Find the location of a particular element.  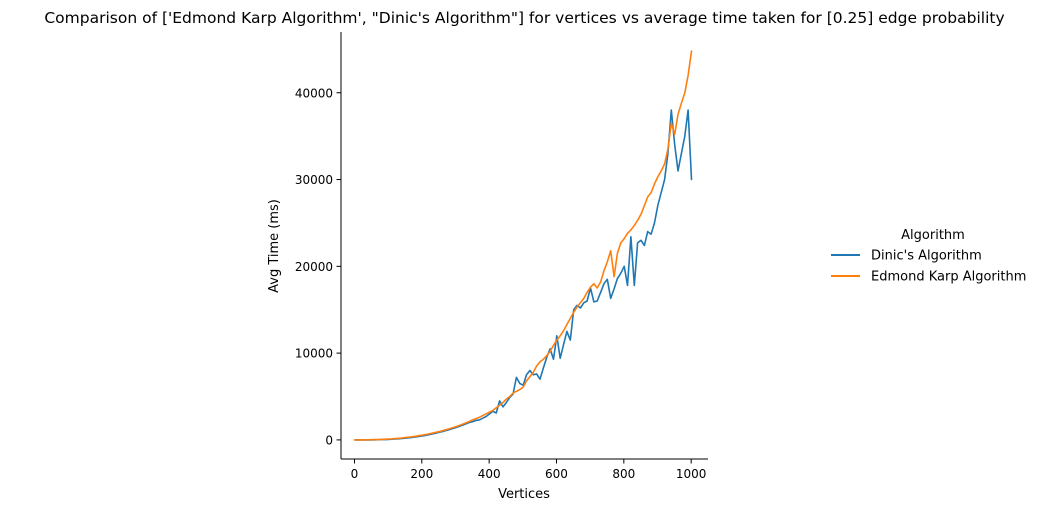

y-axis-label: Avg Time (ms) is located at coordinates (274, 246).